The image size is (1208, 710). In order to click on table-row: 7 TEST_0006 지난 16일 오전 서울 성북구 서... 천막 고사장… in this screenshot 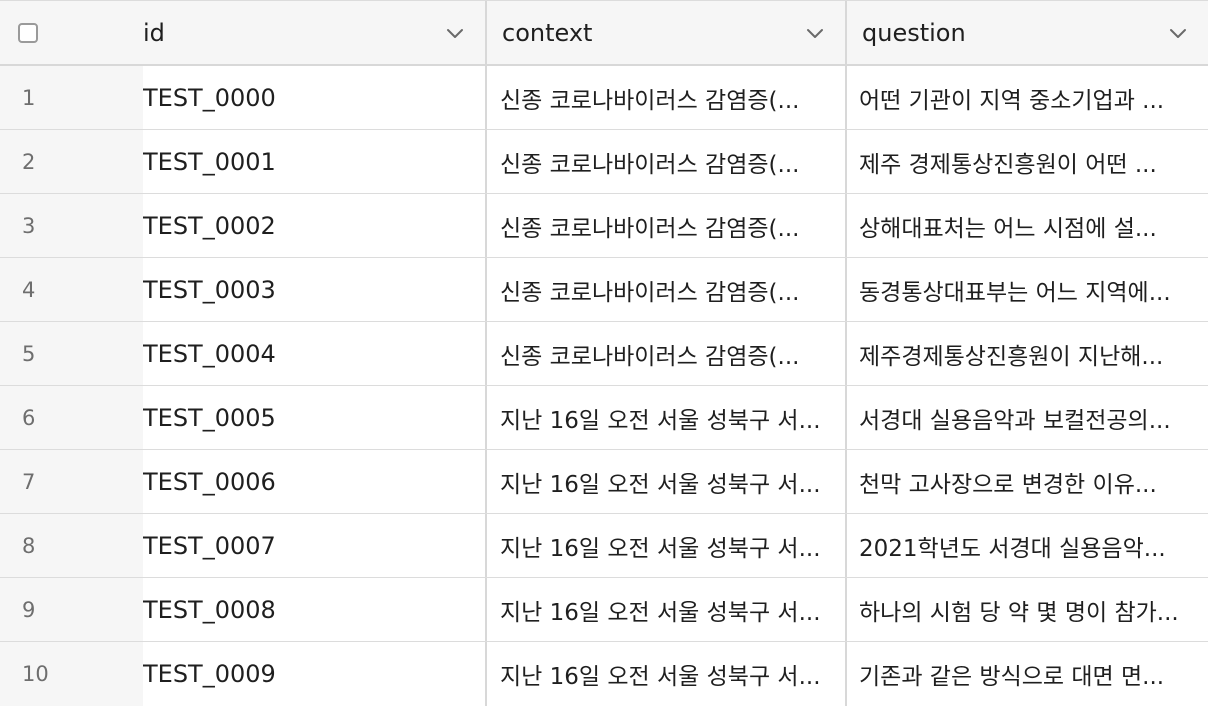, I will do `click(604, 482)`.